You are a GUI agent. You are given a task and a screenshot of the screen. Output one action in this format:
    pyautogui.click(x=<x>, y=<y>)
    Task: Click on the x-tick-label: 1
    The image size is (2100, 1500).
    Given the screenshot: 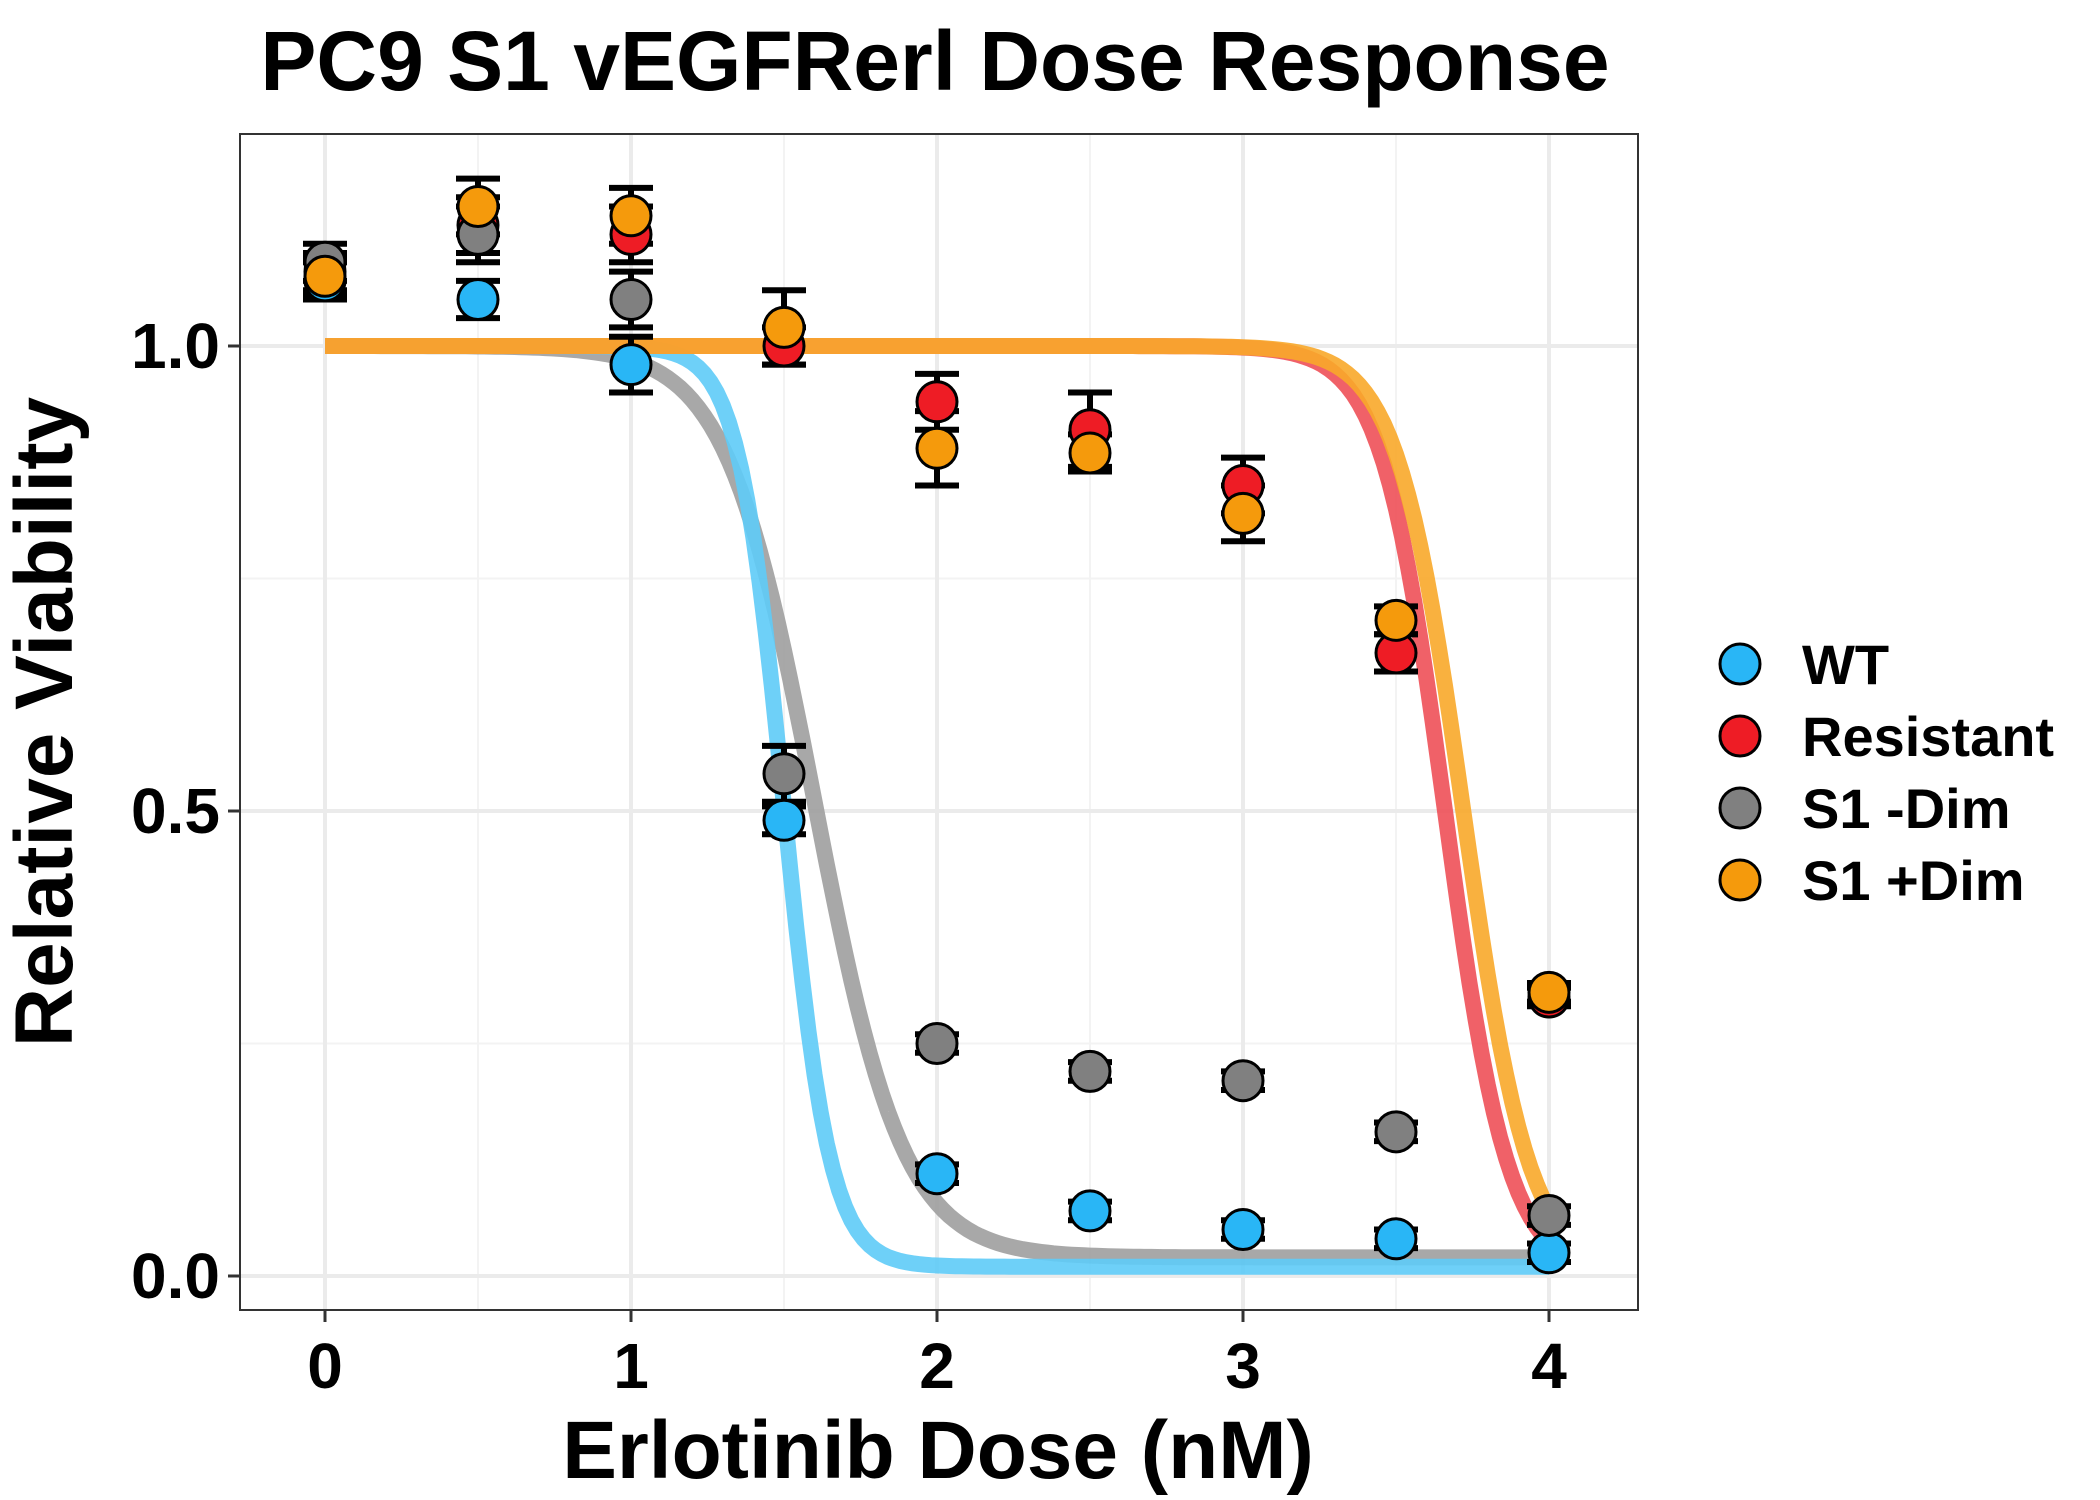 What is the action you would take?
    pyautogui.click(x=631, y=1366)
    